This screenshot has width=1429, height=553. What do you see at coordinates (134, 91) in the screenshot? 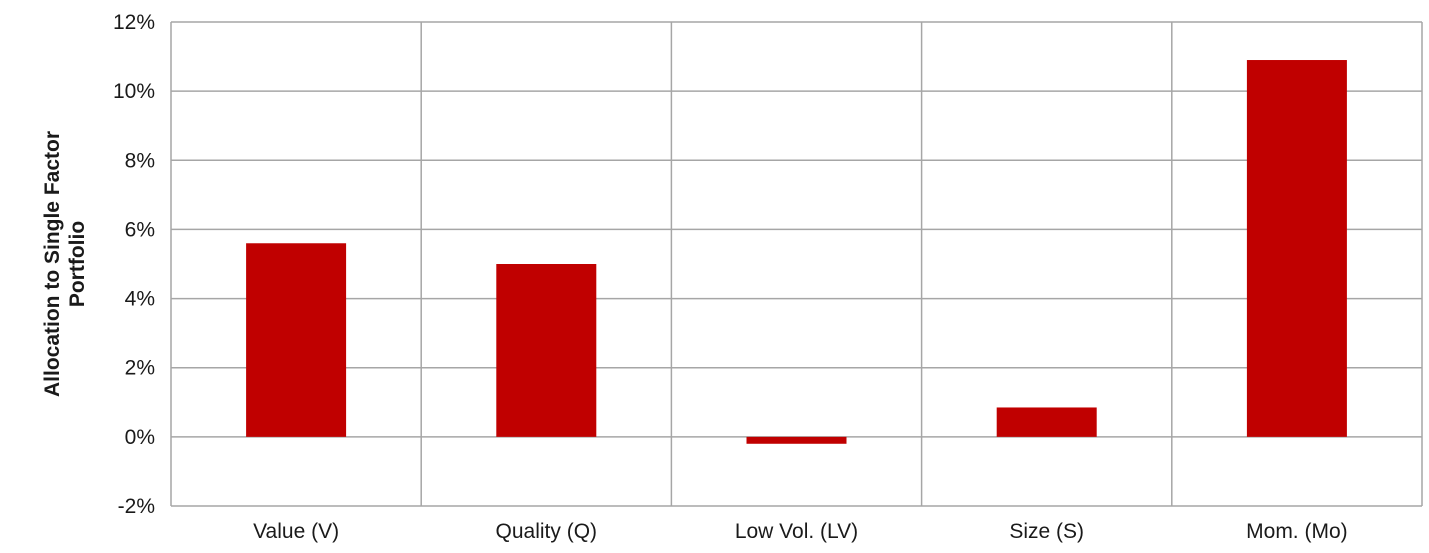
I see `y-tick-label: 10%` at bounding box center [134, 91].